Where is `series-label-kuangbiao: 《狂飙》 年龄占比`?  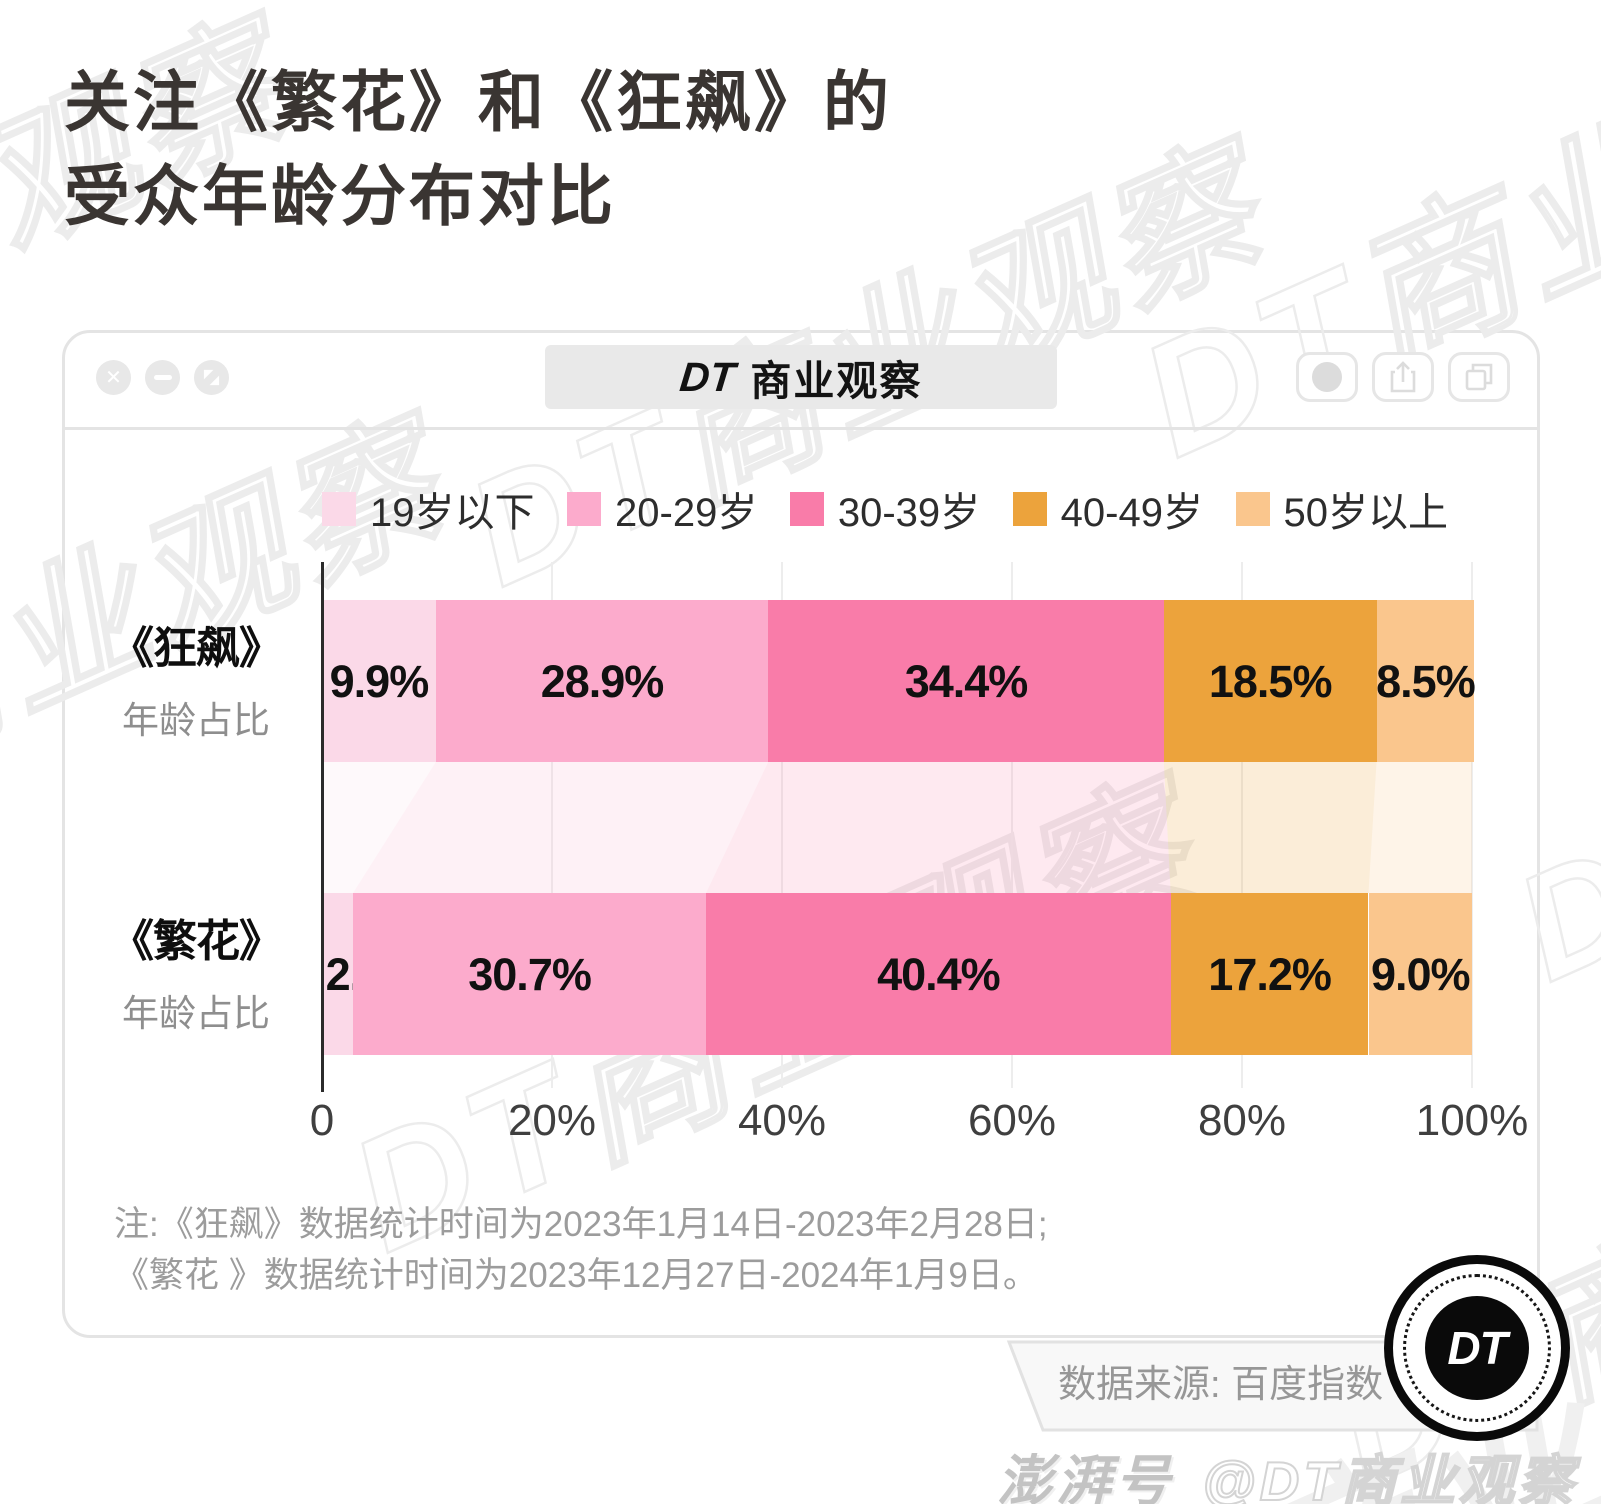
series-label-kuangbiao: 《狂飙》 年龄占比 is located at coordinates (196, 678).